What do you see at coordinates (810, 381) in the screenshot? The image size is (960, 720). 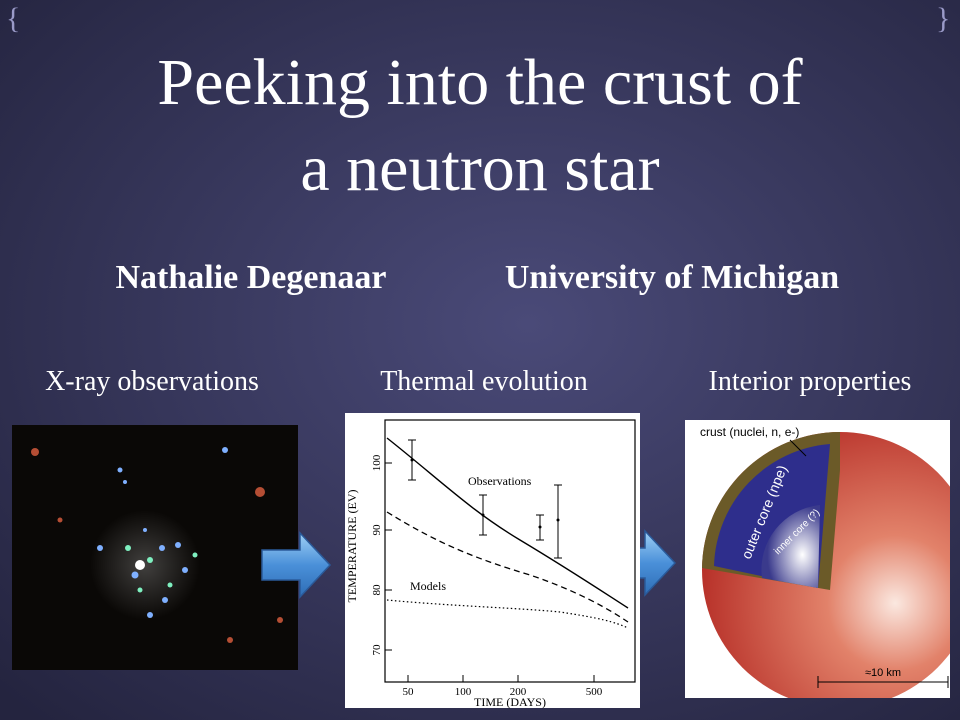 I see `caption: Interior properties` at bounding box center [810, 381].